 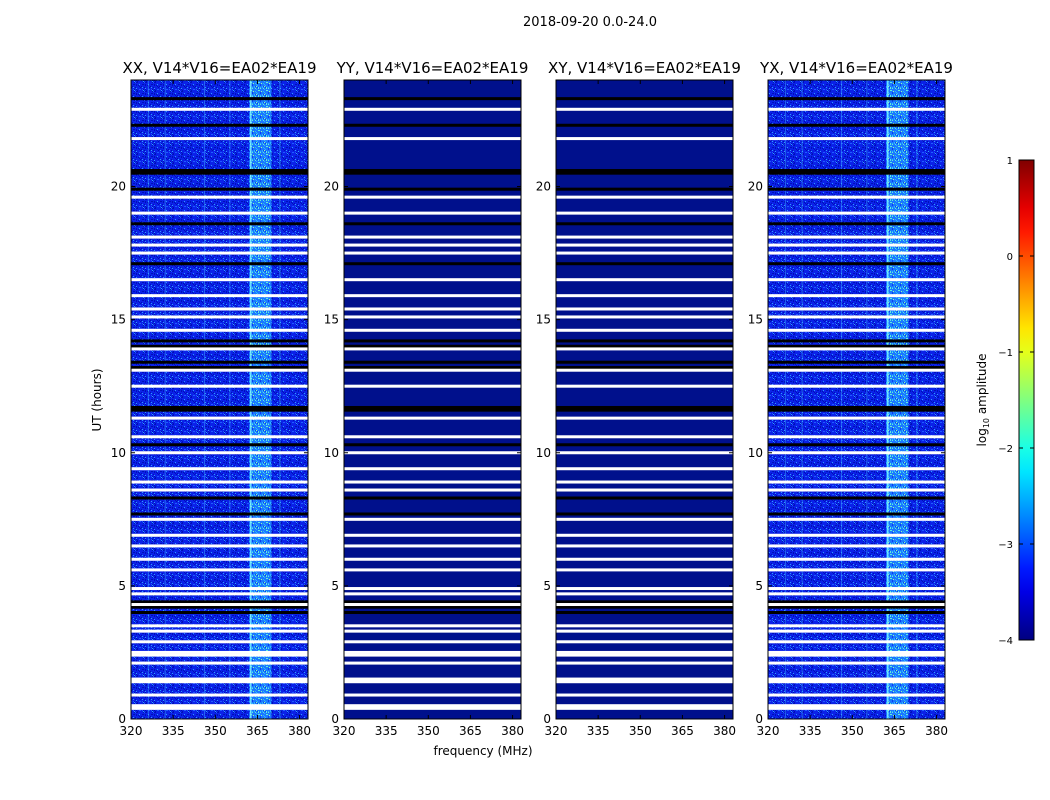 What do you see at coordinates (590, 22) in the screenshot?
I see `figure-title: 2018-09-20 0.0-24.0` at bounding box center [590, 22].